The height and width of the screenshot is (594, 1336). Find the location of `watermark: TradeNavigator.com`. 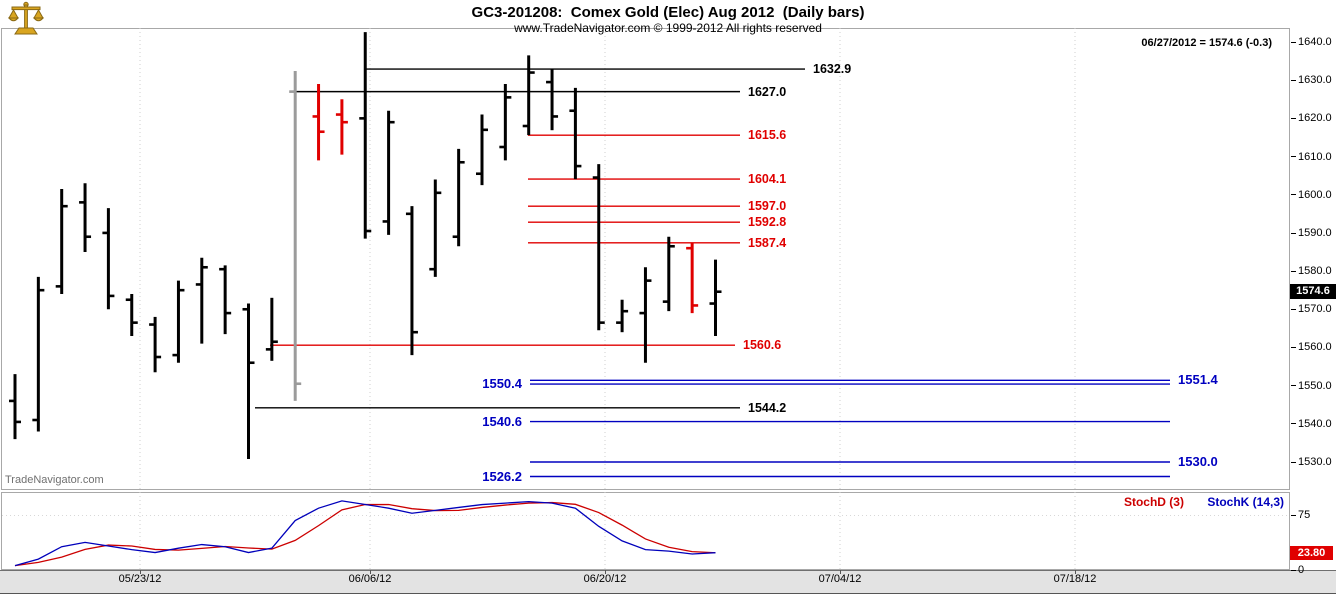

watermark: TradeNavigator.com is located at coordinates (54, 480).